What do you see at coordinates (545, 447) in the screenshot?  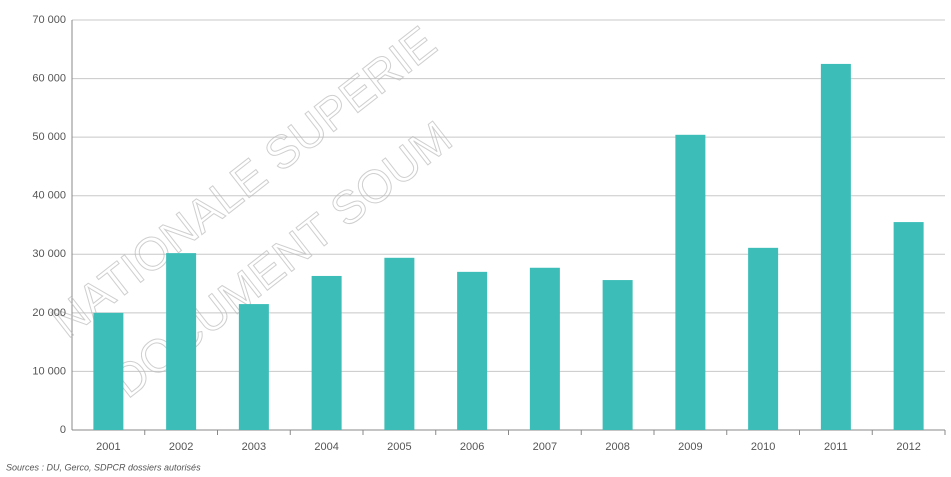 I see `x-tick-label: 2007` at bounding box center [545, 447].